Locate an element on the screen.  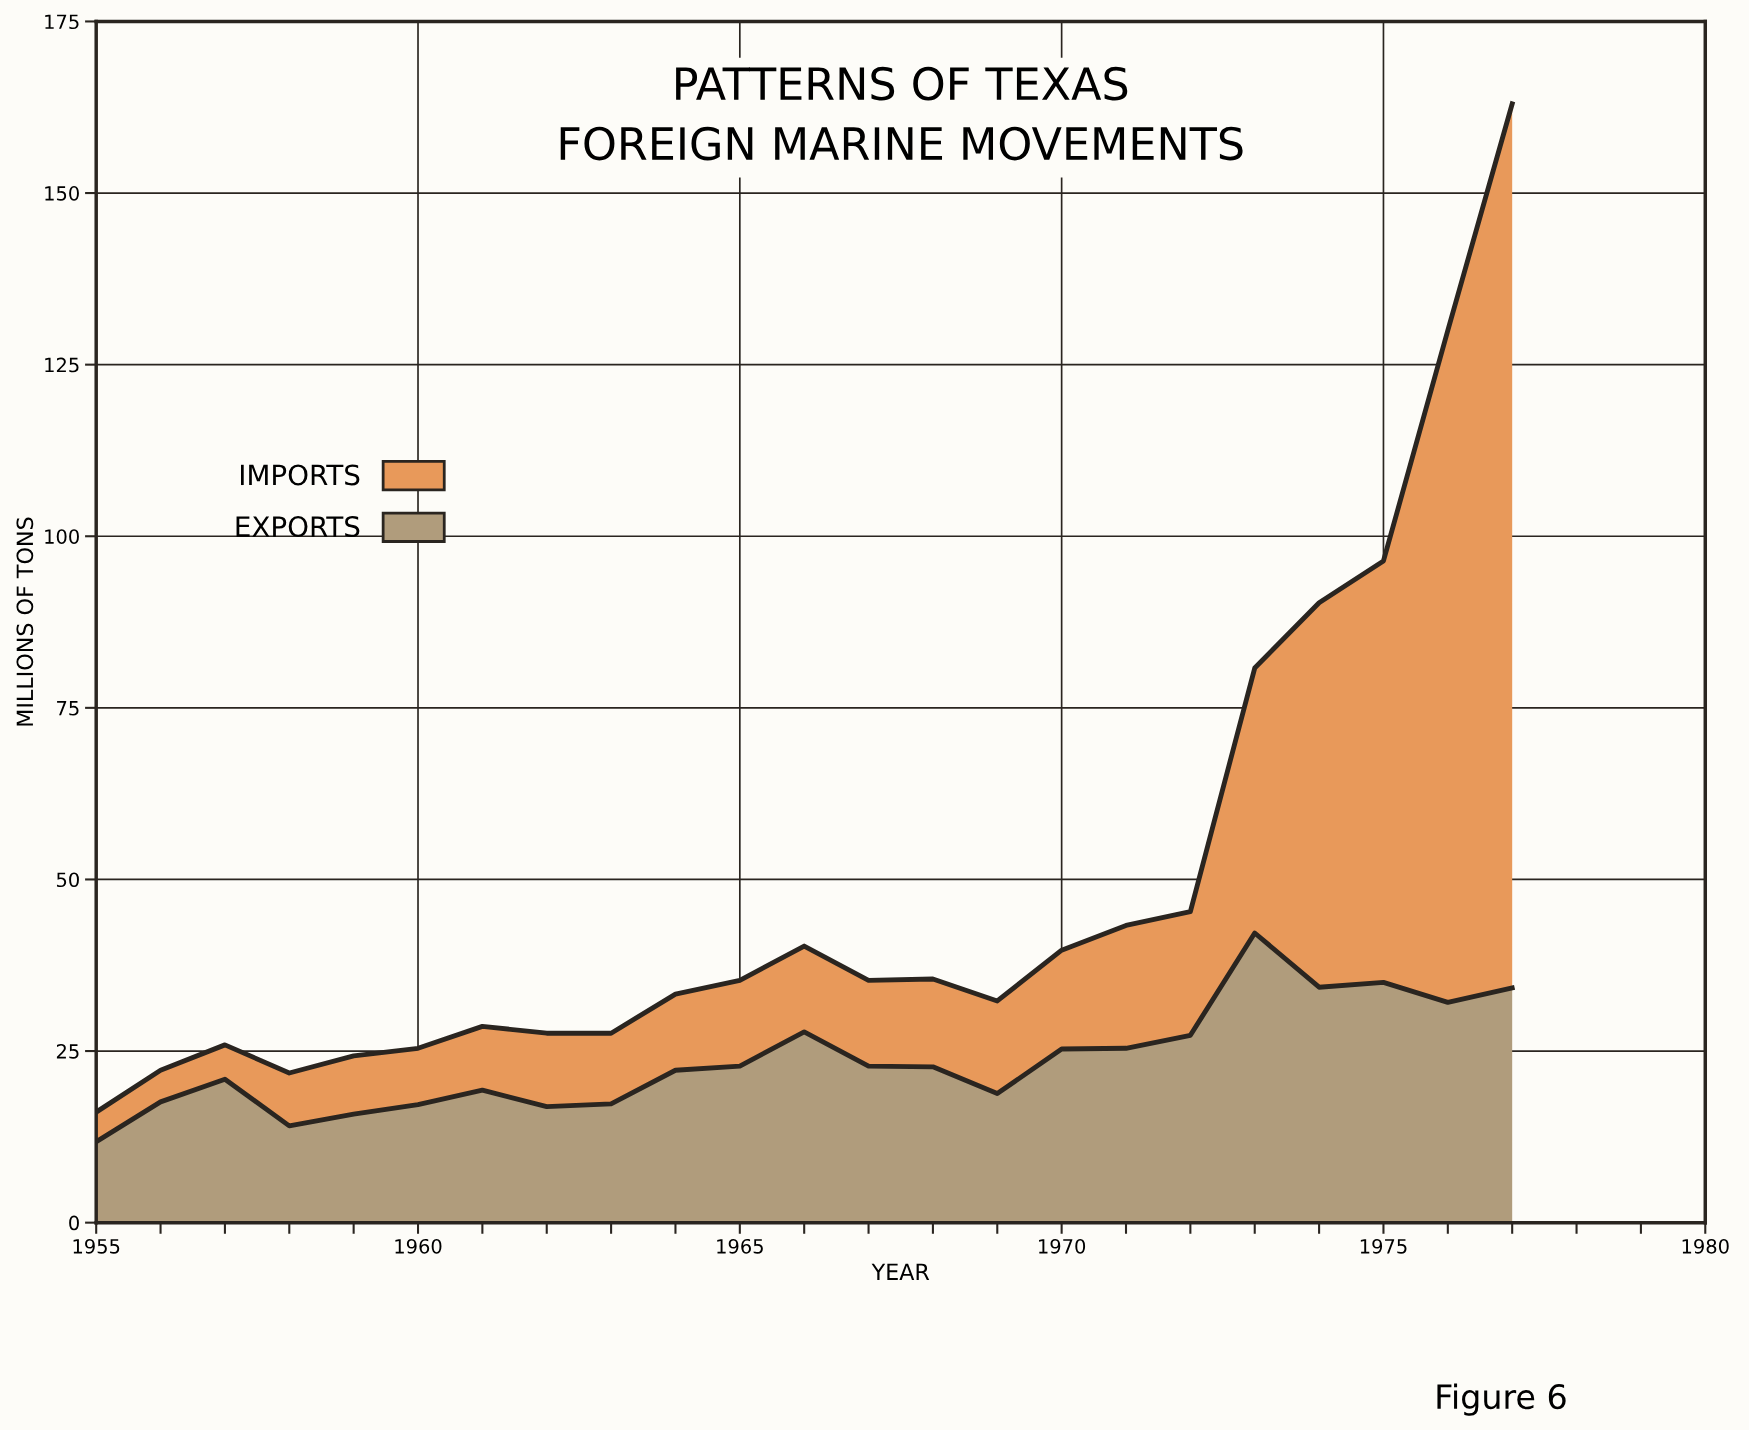
legend-label: EXPORTS is located at coordinates (298, 527).